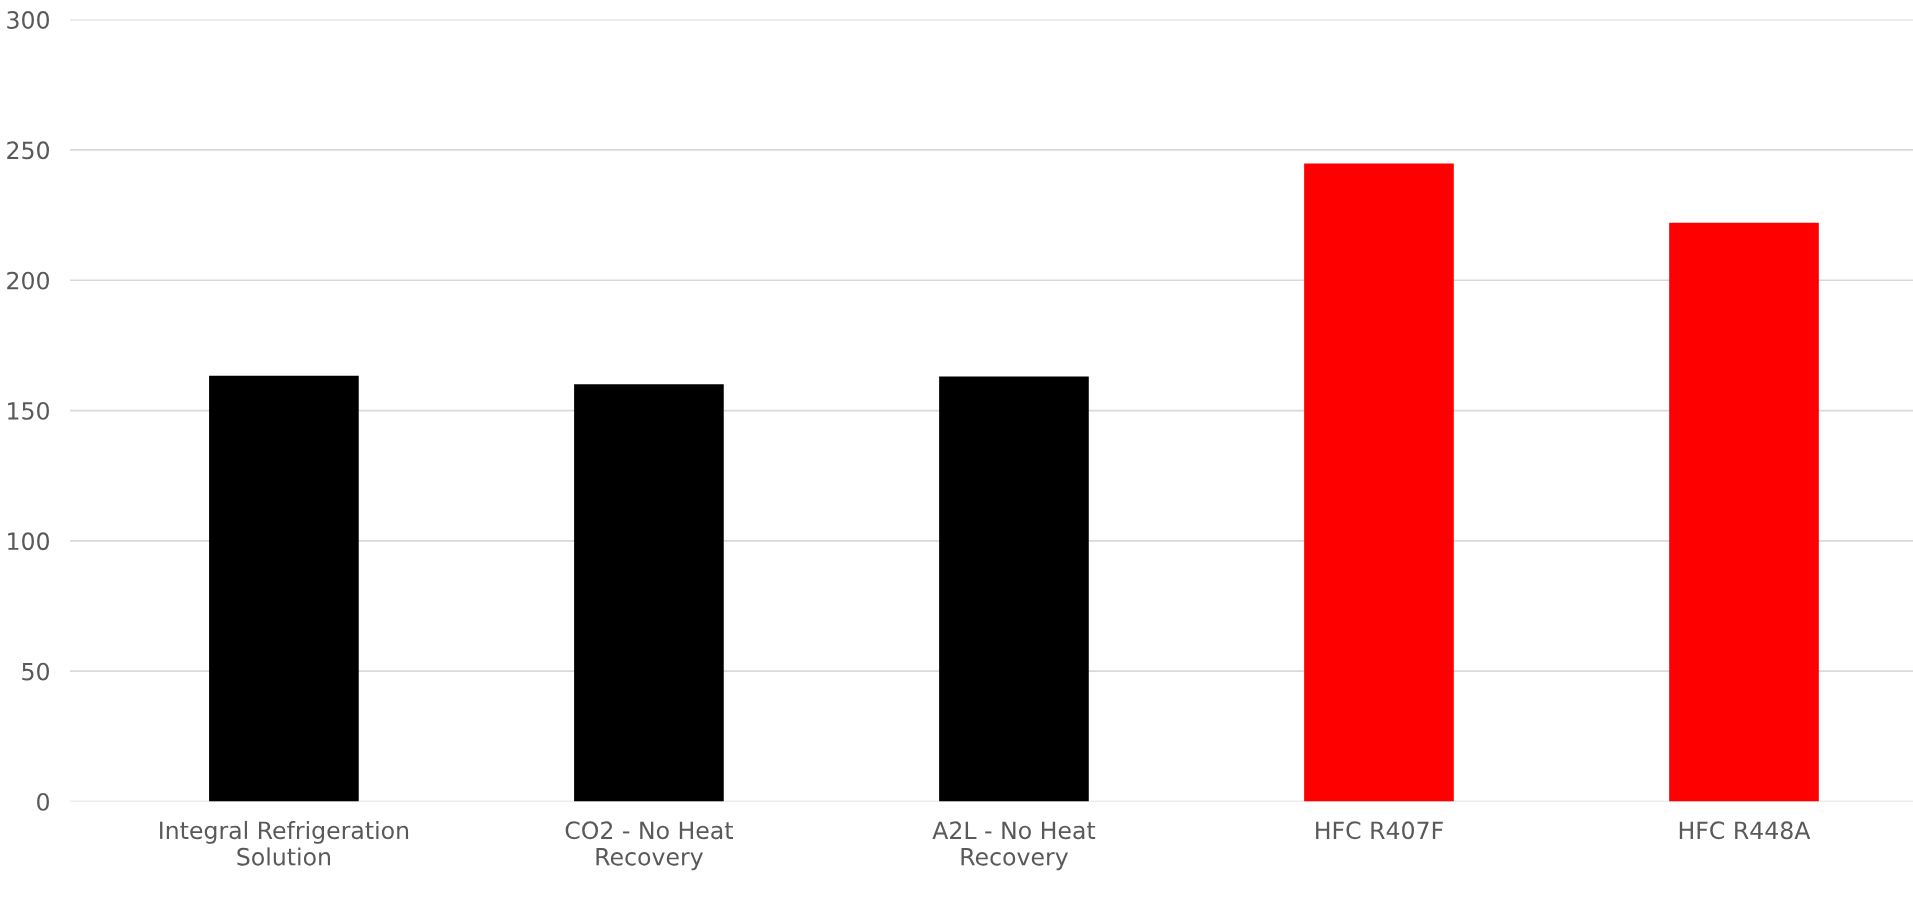 The image size is (1913, 918). Describe the element at coordinates (1014, 846) in the screenshot. I see `x-tick-label: A2L - No Heat Recovery` at that location.